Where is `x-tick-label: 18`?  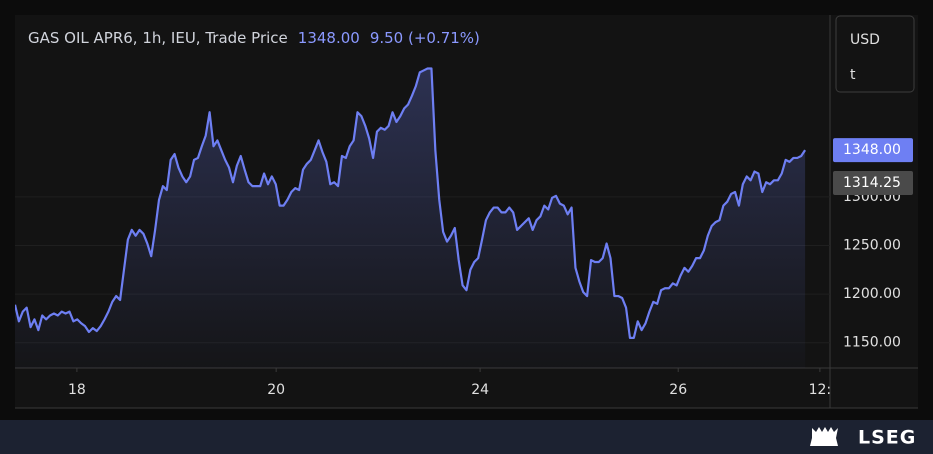 x-tick-label: 18 is located at coordinates (77, 390).